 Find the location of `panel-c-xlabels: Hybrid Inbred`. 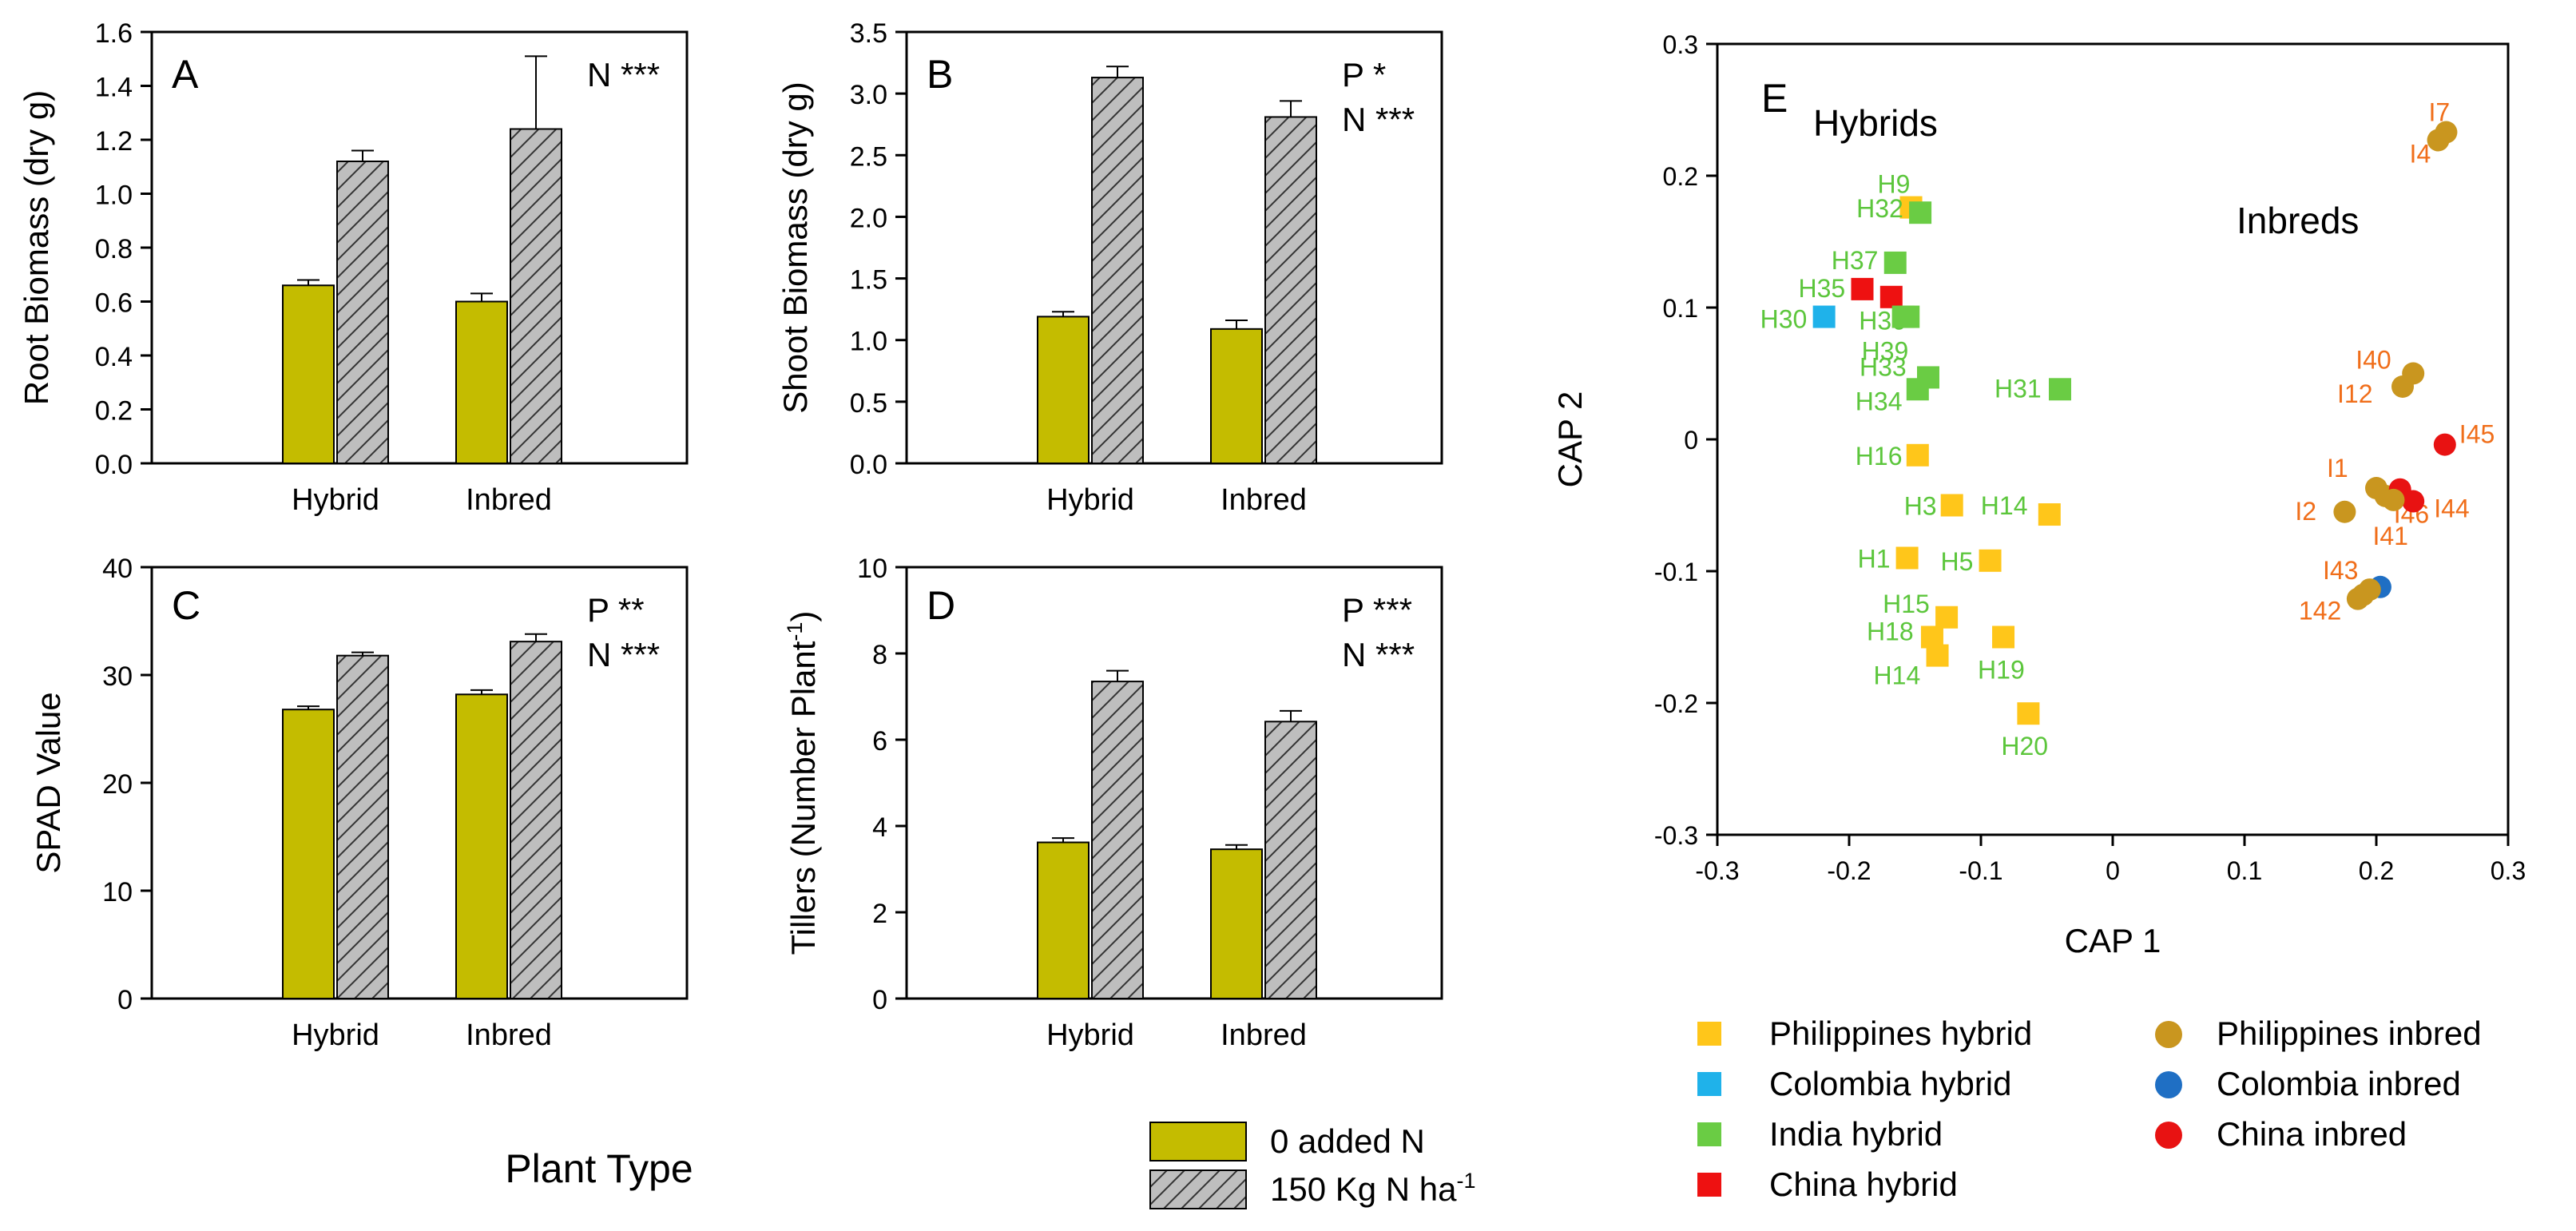

panel-c-xlabels: Hybrid Inbred is located at coordinates (422, 1035).